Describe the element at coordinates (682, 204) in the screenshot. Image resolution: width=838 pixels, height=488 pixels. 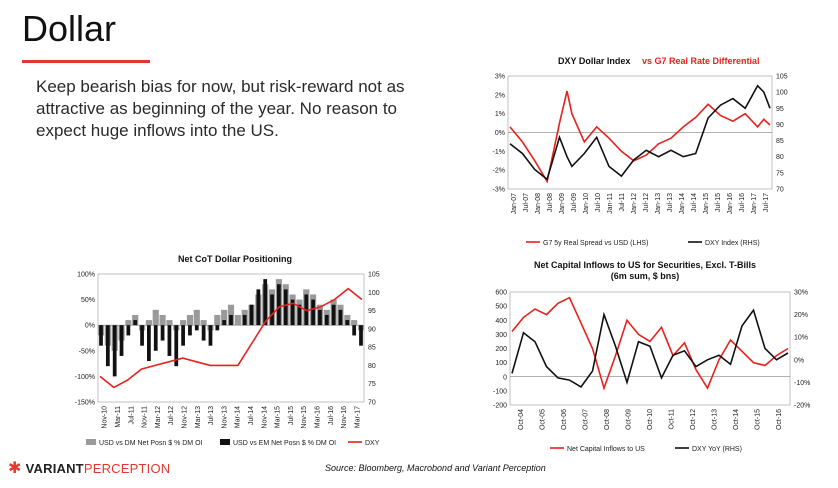
I see `dxy-x-tick: Jan-14` at that location.